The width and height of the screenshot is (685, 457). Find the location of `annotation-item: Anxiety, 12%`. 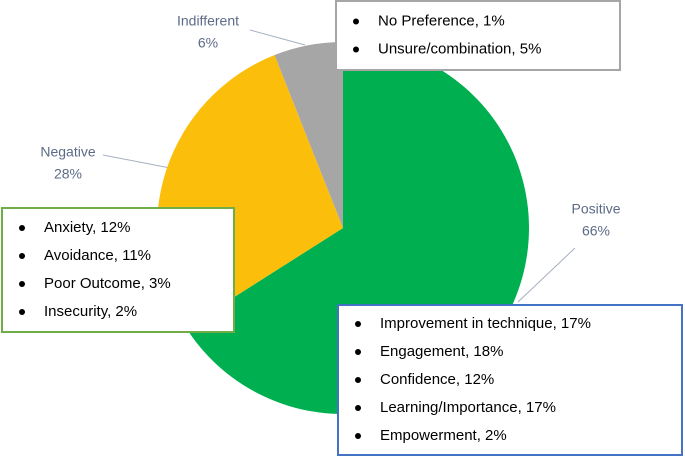

annotation-item: Anxiety, 12% is located at coordinates (87, 227).